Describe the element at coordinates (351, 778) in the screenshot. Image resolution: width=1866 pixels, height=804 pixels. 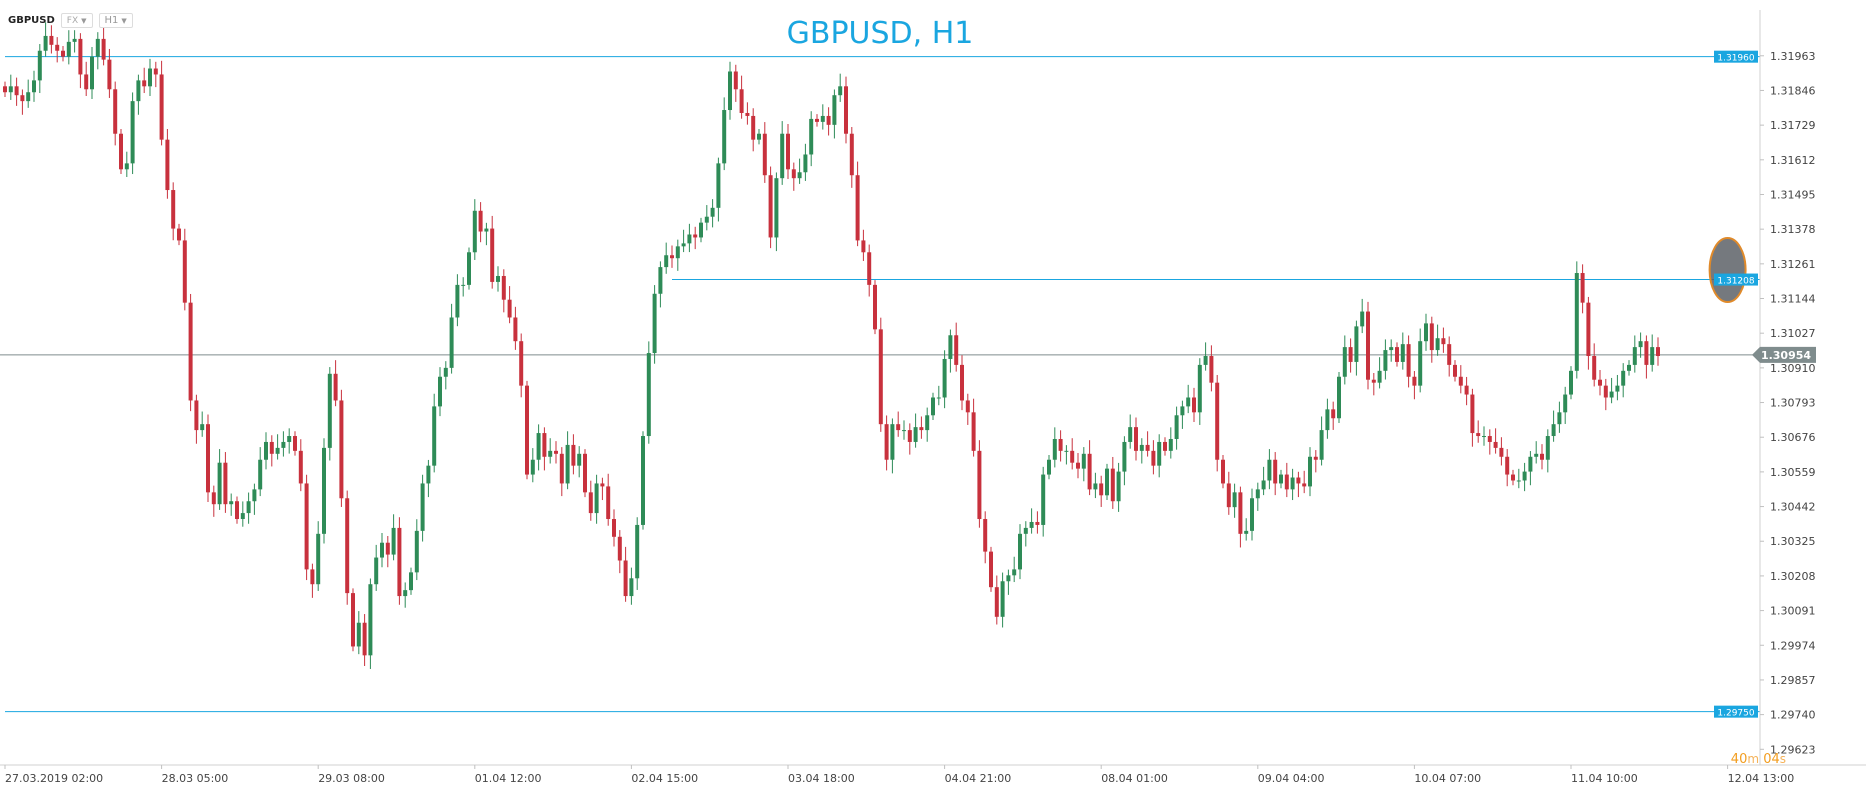
I see `x-tick-label: 29.03 08:00` at that location.